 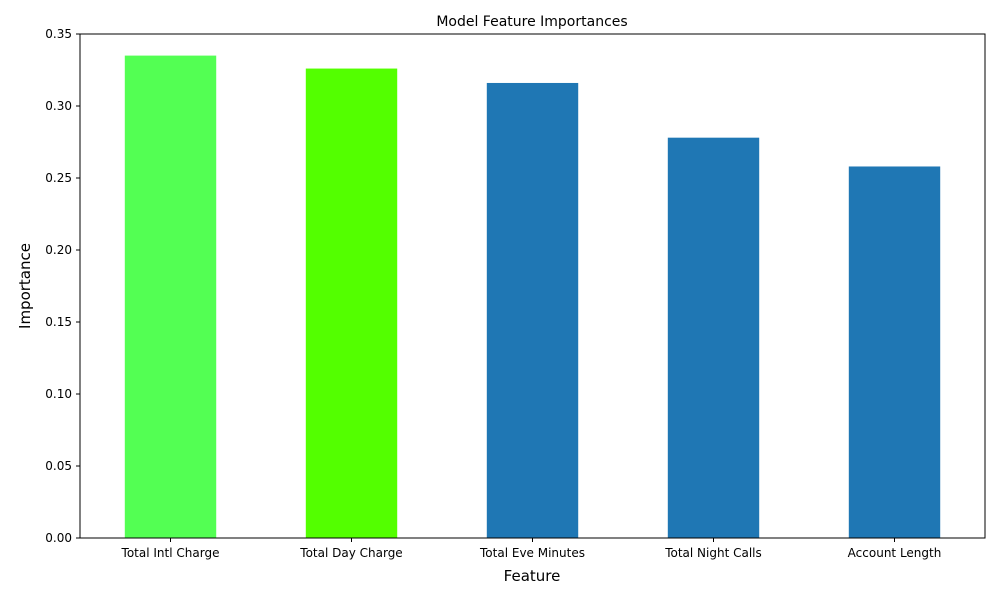 What do you see at coordinates (58, 178) in the screenshot?
I see `y-tick-label: 0.25` at bounding box center [58, 178].